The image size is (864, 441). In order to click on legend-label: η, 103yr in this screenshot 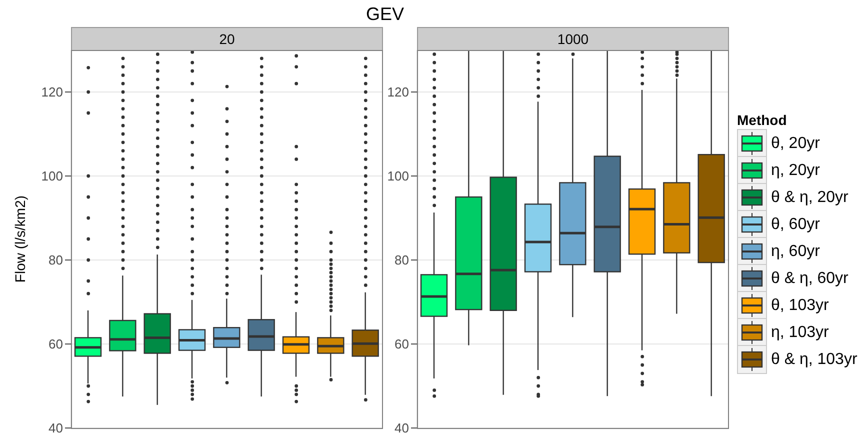, I will do `click(800, 333)`.